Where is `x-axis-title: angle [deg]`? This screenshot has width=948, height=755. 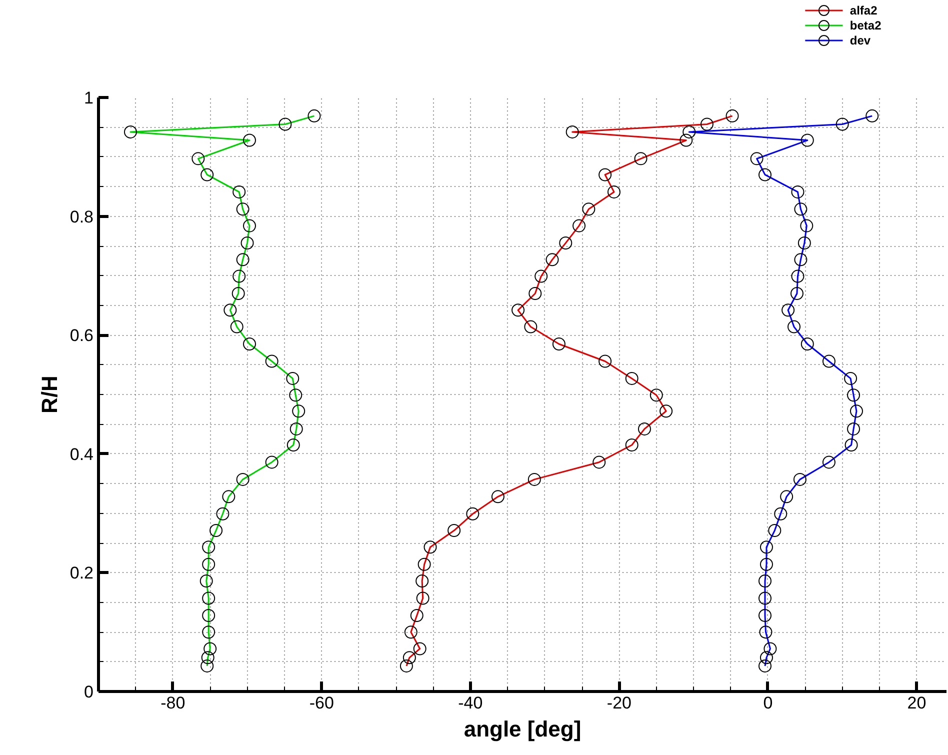
x-axis-title: angle [deg] is located at coordinates (523, 729).